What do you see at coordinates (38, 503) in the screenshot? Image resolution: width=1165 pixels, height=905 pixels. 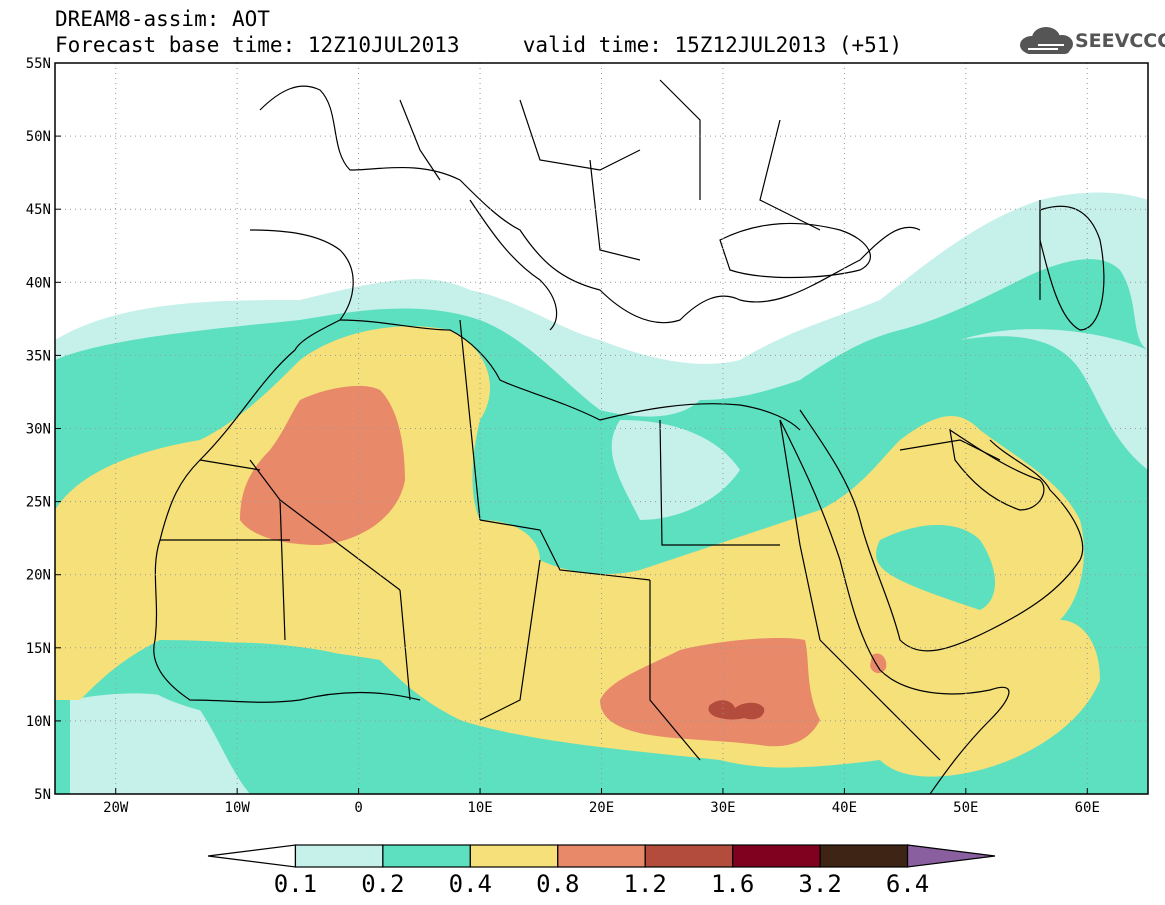 I see `lat-tick-label: 25N` at bounding box center [38, 503].